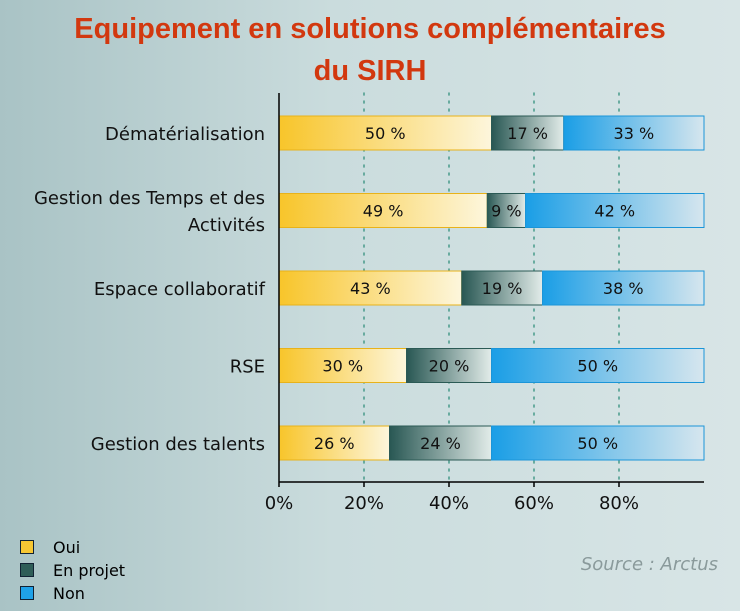 The width and height of the screenshot is (740, 611). What do you see at coordinates (178, 444) in the screenshot?
I see `category-label-4: Gestion des talents` at bounding box center [178, 444].